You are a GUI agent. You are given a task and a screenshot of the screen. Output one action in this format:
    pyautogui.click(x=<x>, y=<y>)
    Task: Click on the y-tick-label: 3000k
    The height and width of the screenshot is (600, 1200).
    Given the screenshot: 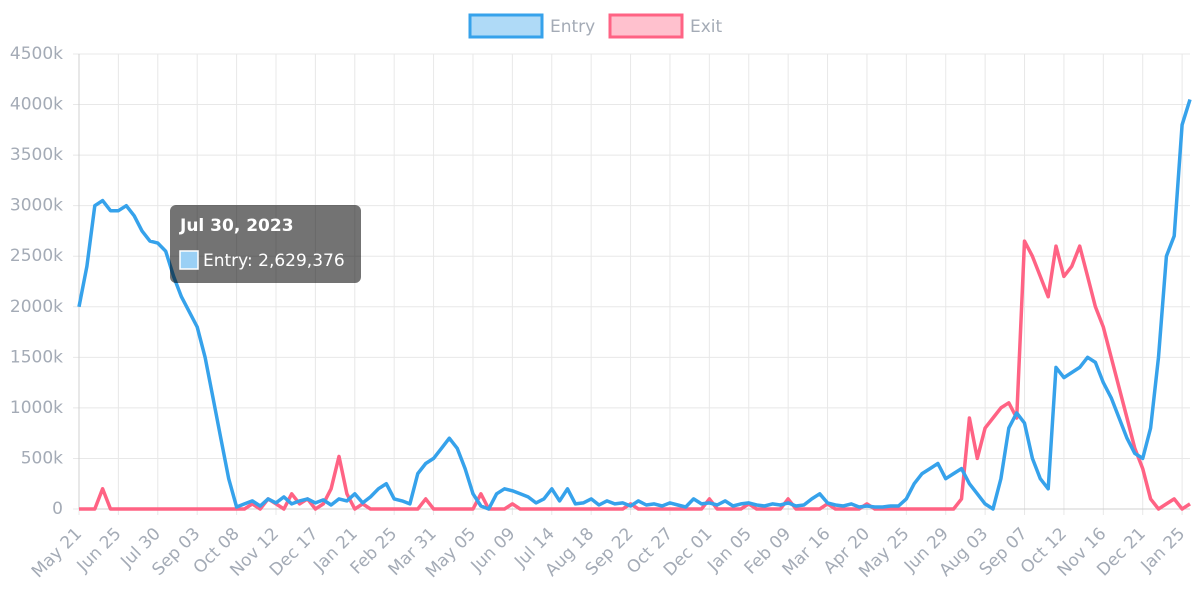 What is the action you would take?
    pyautogui.click(x=36, y=206)
    